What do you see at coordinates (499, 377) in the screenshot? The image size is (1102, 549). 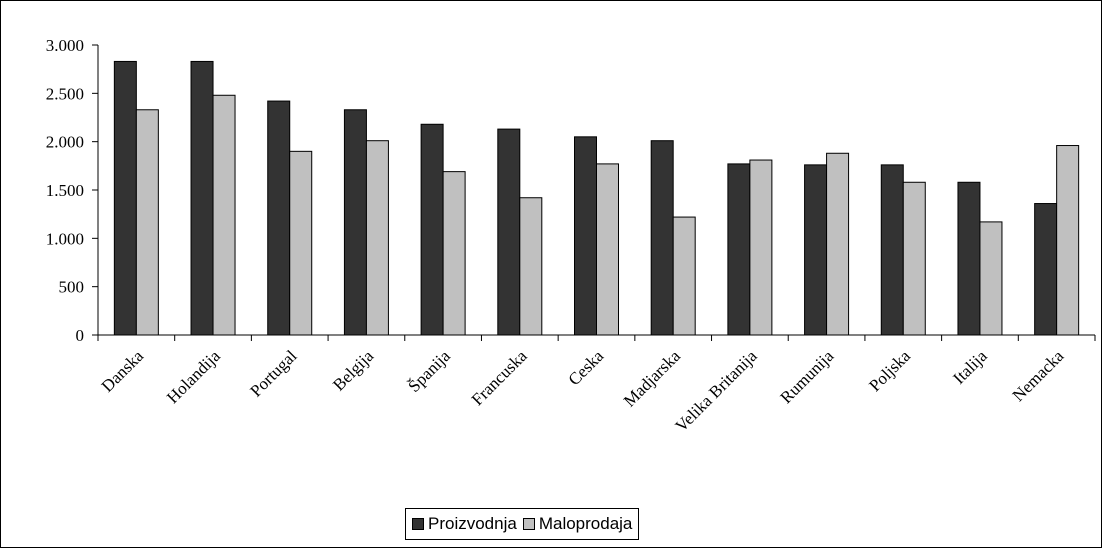 I see `x-category-label: Francuska` at bounding box center [499, 377].